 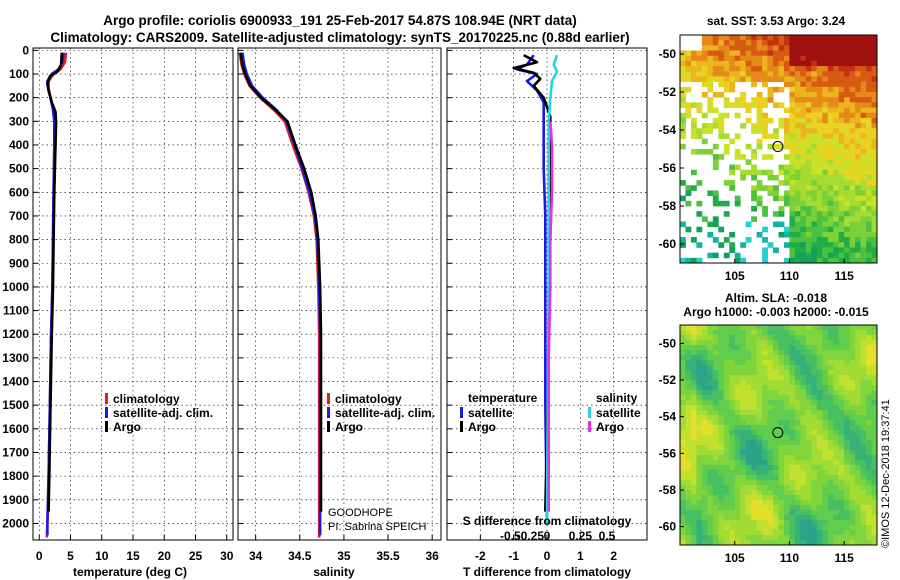 I want to click on legend-swatch-satellite, so click(x=106, y=412).